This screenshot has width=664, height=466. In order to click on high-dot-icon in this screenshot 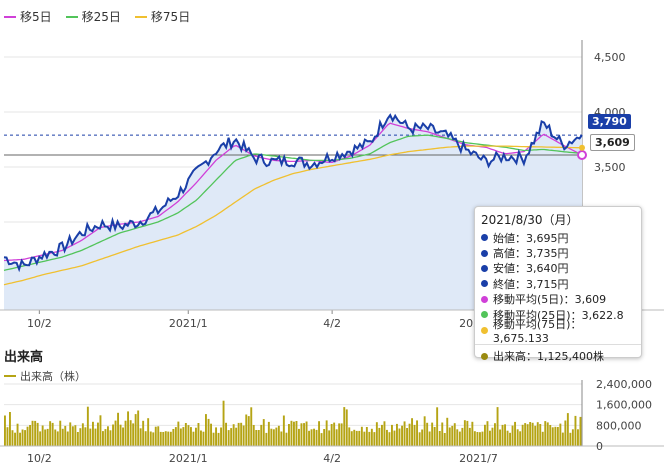, I will do `click(484, 253)`.